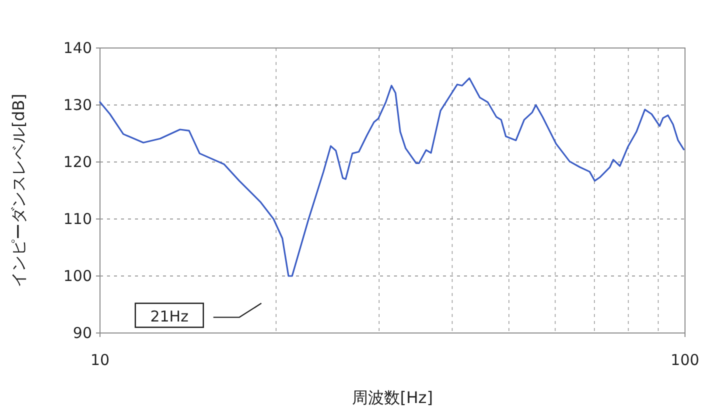 The image size is (703, 411). What do you see at coordinates (77, 162) in the screenshot?
I see `y-tick-label: 120` at bounding box center [77, 162].